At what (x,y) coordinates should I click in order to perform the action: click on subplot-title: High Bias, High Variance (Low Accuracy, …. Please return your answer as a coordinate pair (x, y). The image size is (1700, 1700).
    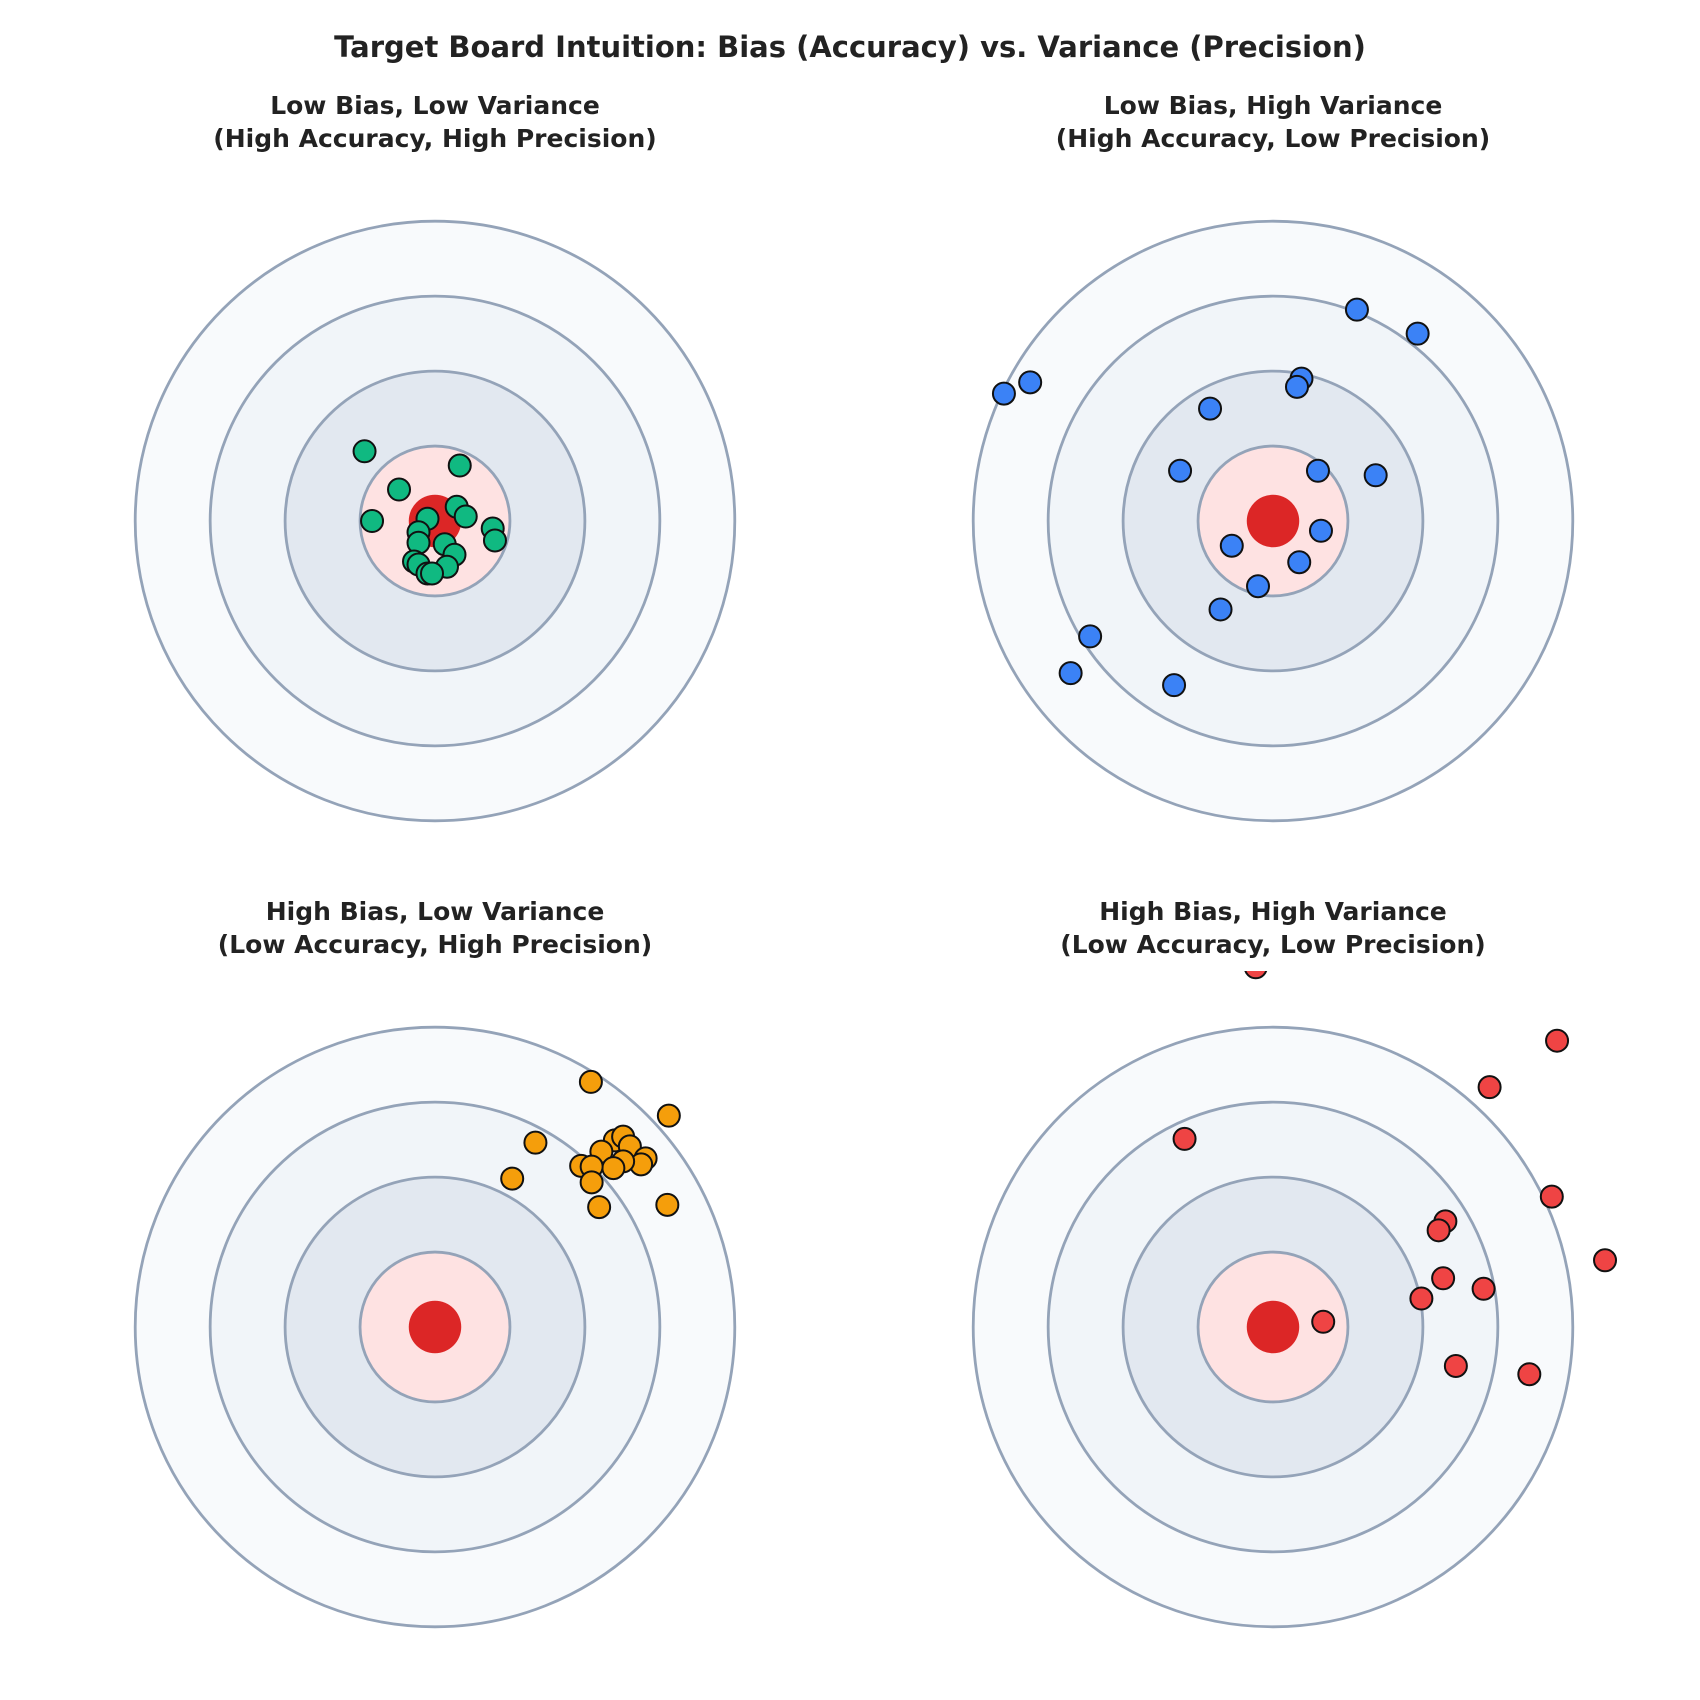
    Looking at the image, I should click on (1273, 928).